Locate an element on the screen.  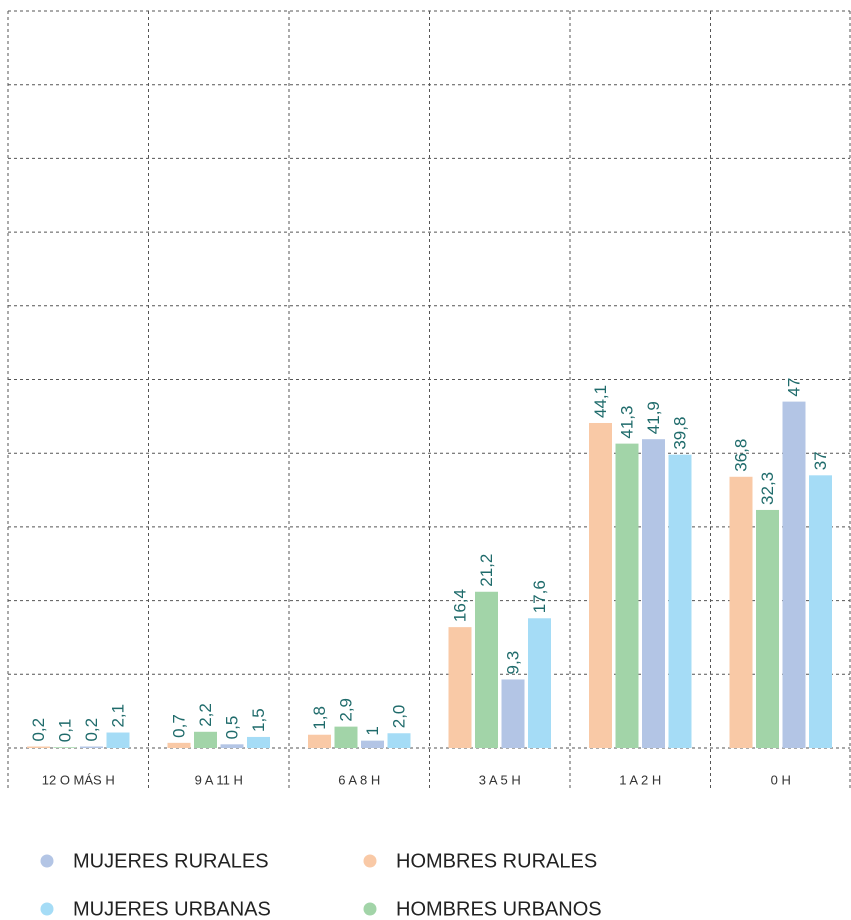
x-tick-label: 12 O MÁS H is located at coordinates (78, 779).